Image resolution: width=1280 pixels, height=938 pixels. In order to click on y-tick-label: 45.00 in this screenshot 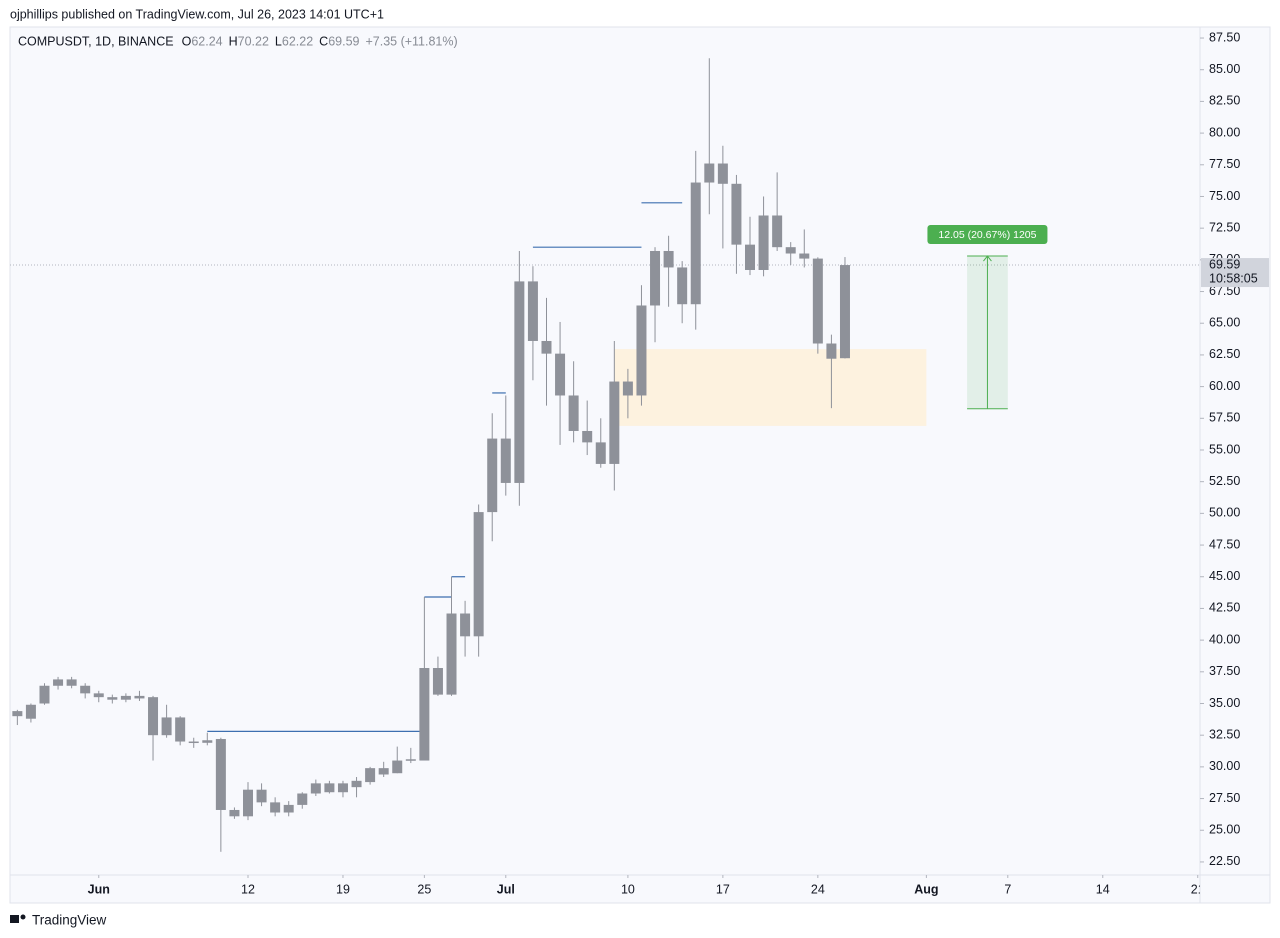, I will do `click(1224, 576)`.